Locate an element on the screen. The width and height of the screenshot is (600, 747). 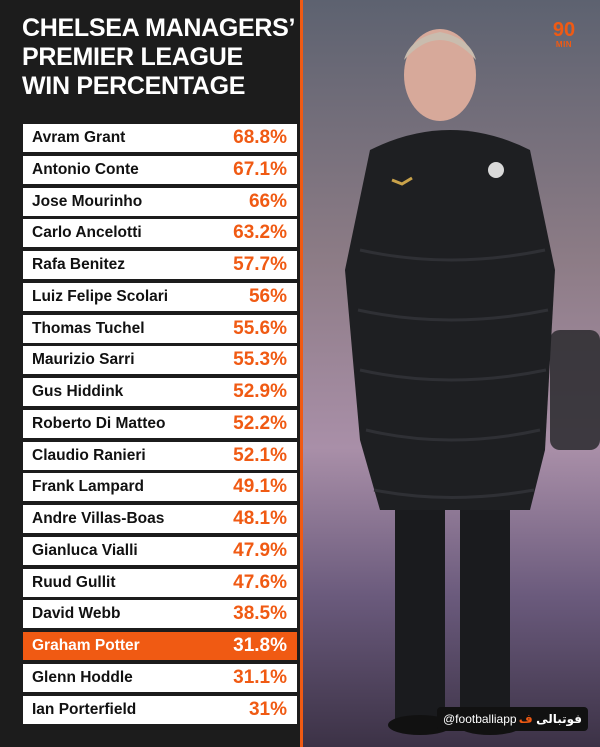
win-percentage: 48.1% is located at coordinates (260, 519).